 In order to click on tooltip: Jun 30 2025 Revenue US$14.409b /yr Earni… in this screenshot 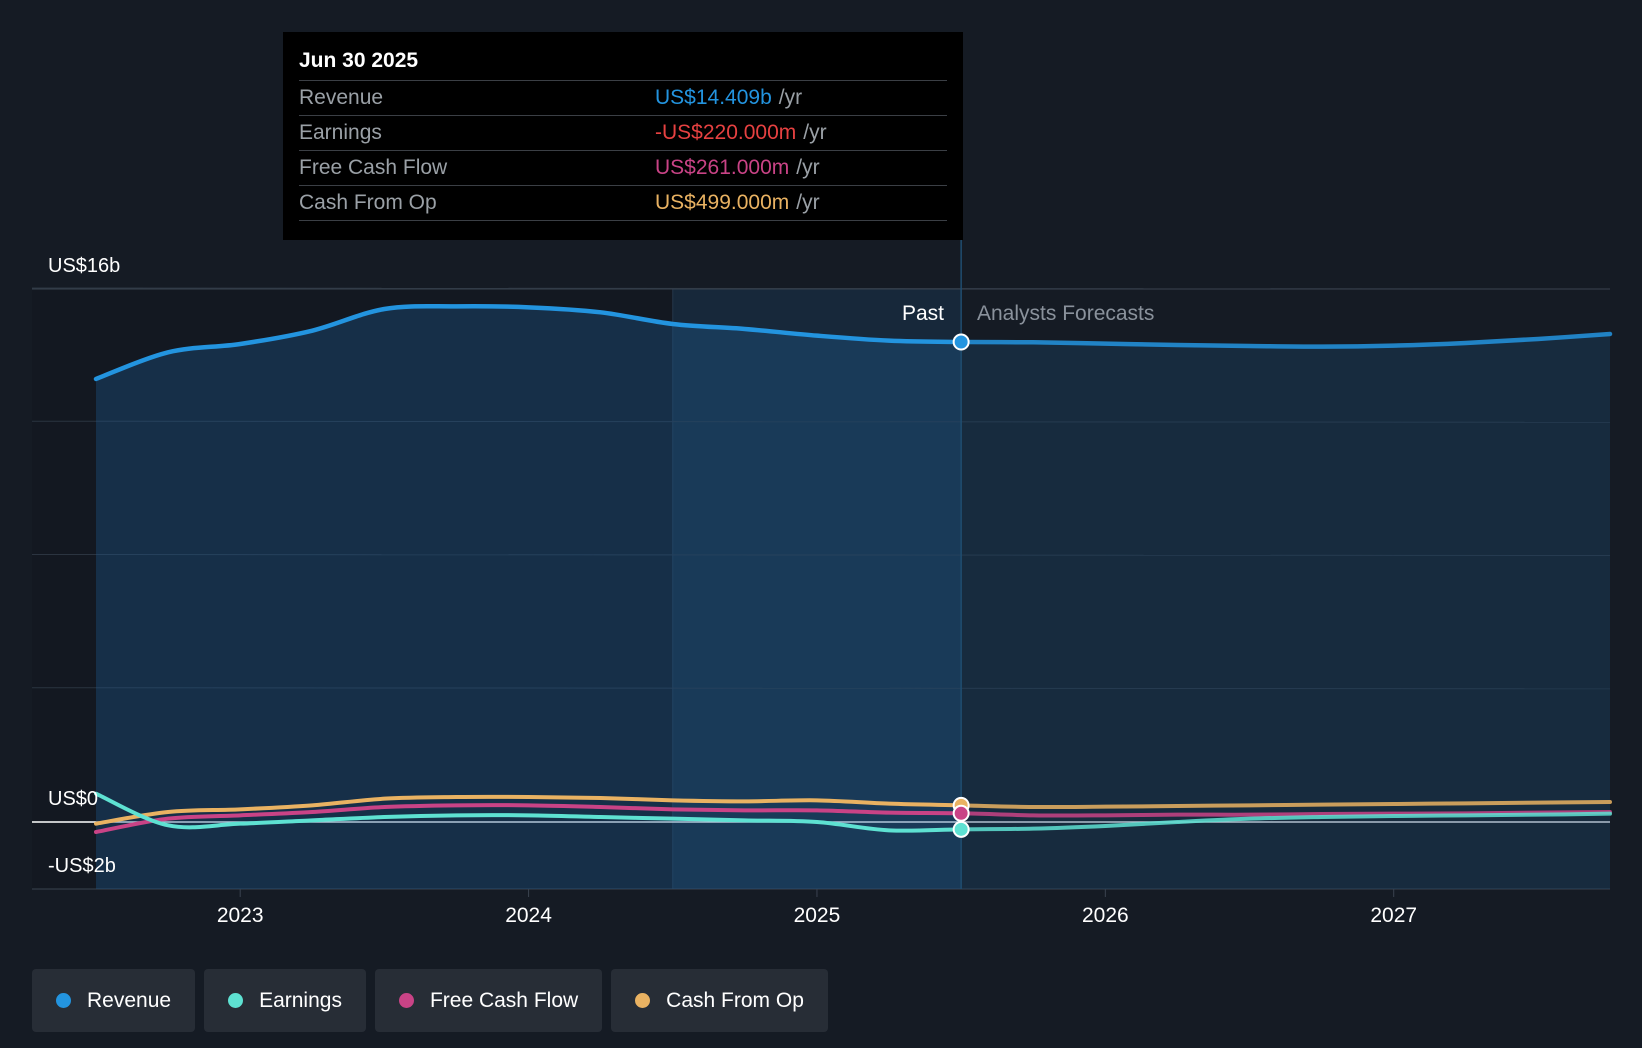, I will do `click(623, 136)`.